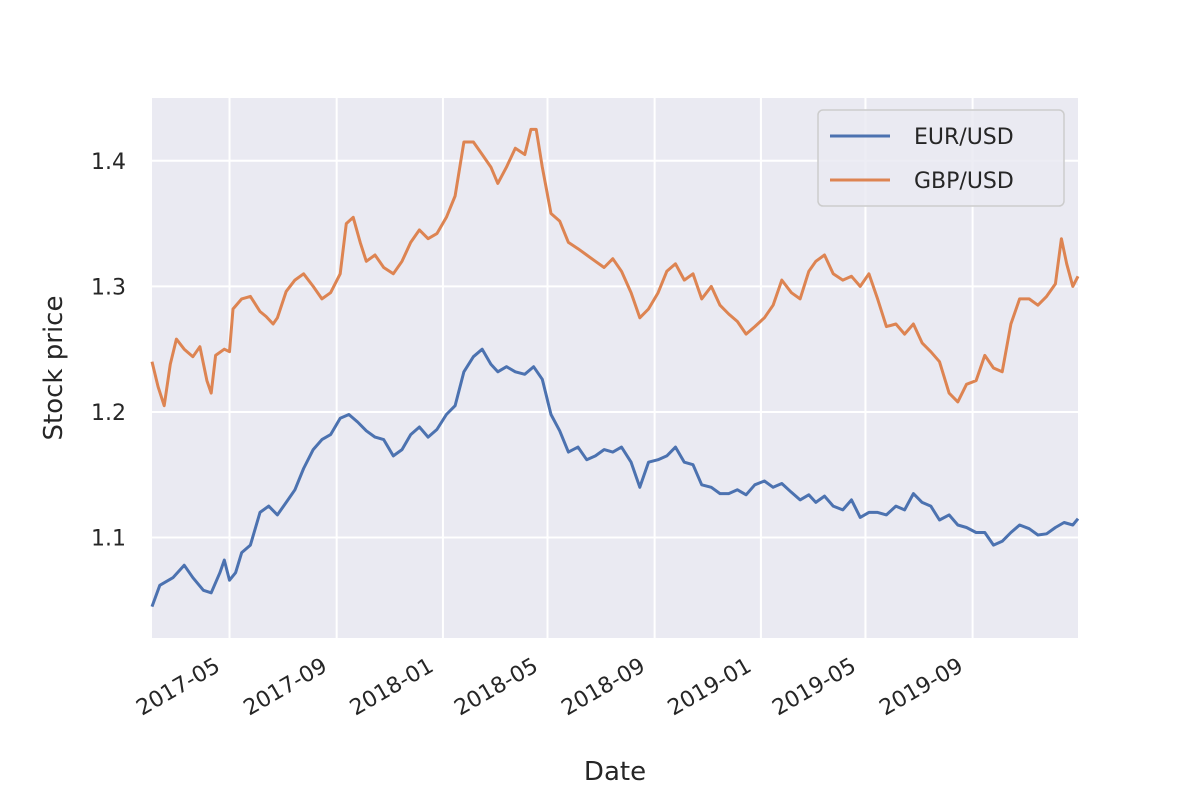 This screenshot has width=1200, height=800. What do you see at coordinates (964, 181) in the screenshot?
I see `legend-label-gbp-usd: GBP/USD` at bounding box center [964, 181].